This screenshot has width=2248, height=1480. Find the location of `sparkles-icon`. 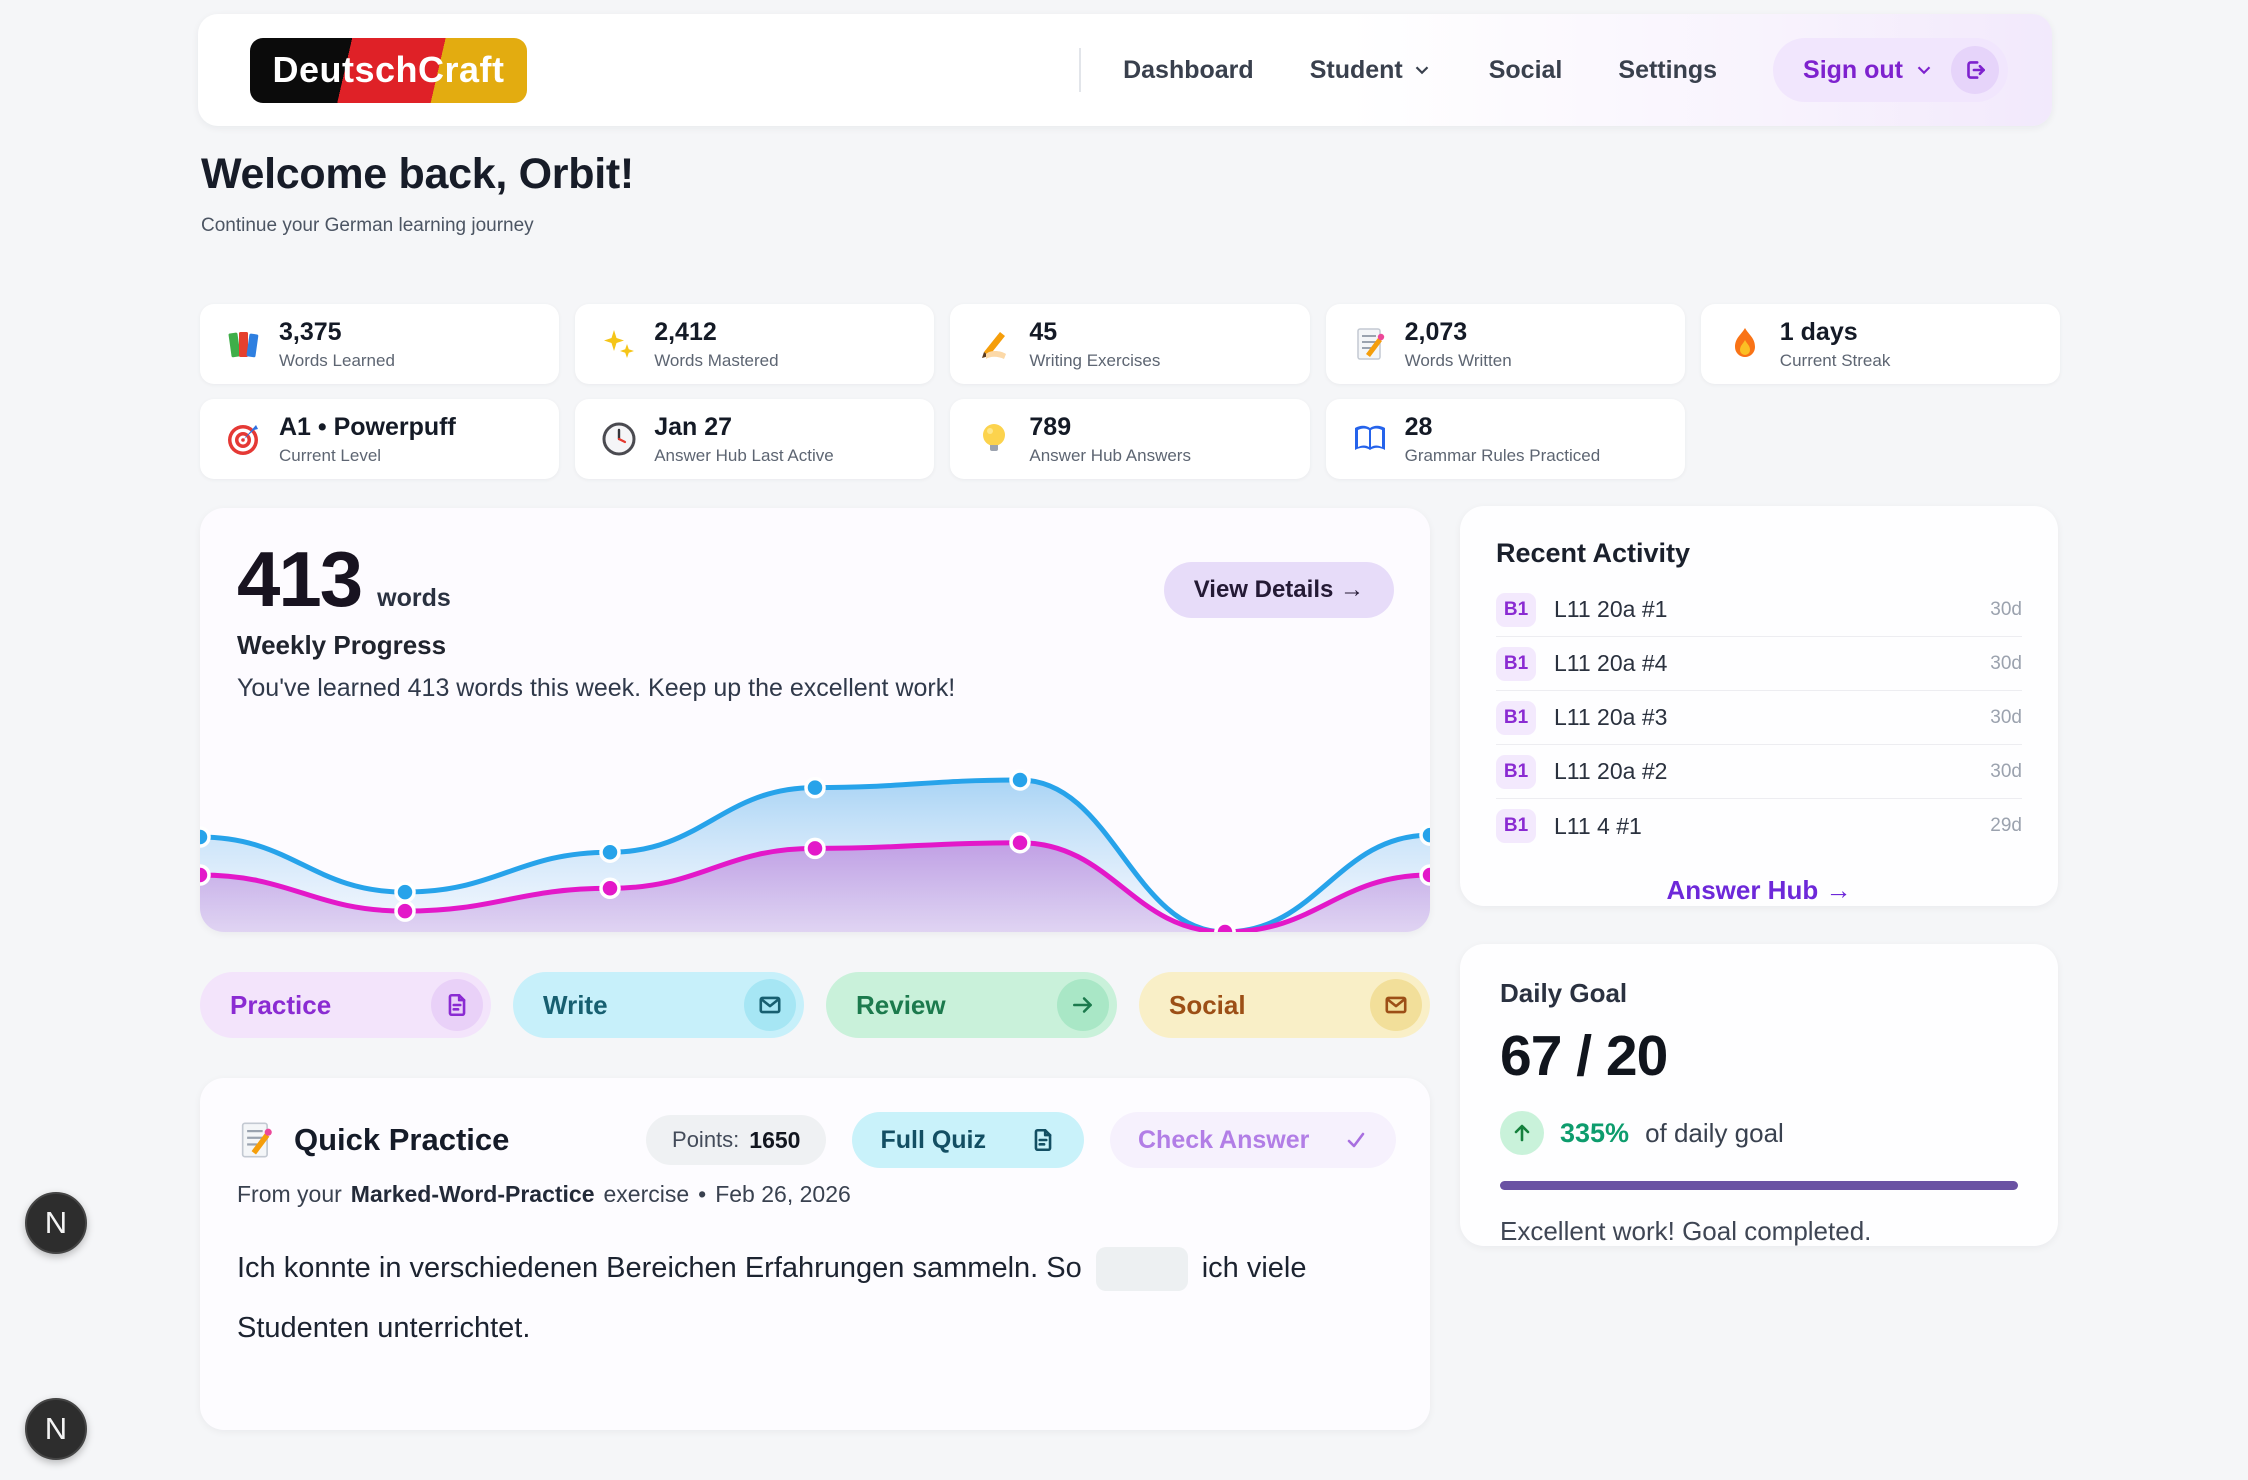

sparkles-icon is located at coordinates (619, 344).